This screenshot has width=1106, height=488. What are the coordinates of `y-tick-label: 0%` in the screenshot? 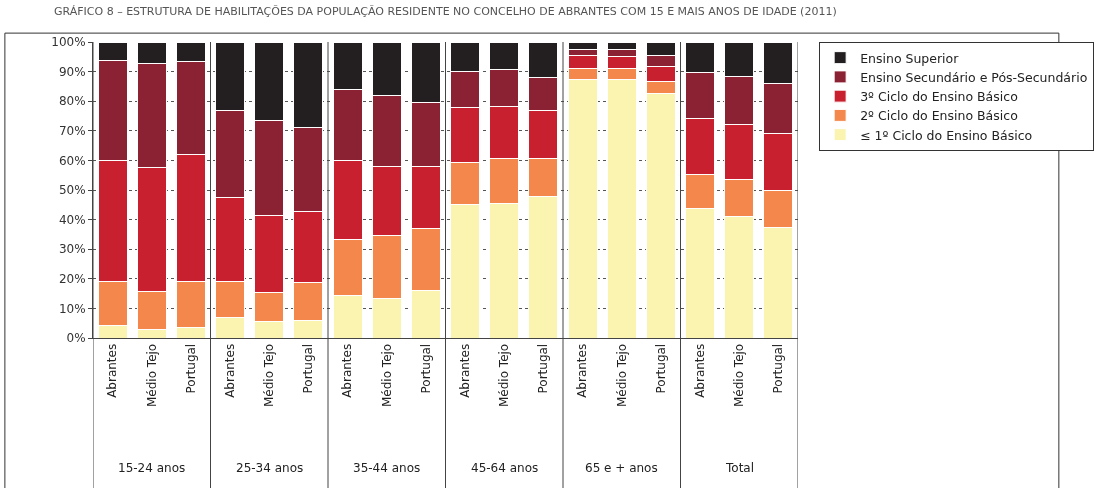 It's located at (76, 338).